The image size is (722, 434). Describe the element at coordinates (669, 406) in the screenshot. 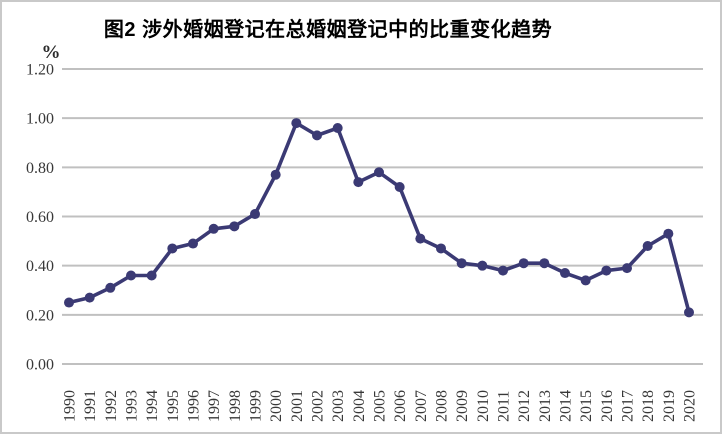

I see `x-tick-label: 2019` at that location.